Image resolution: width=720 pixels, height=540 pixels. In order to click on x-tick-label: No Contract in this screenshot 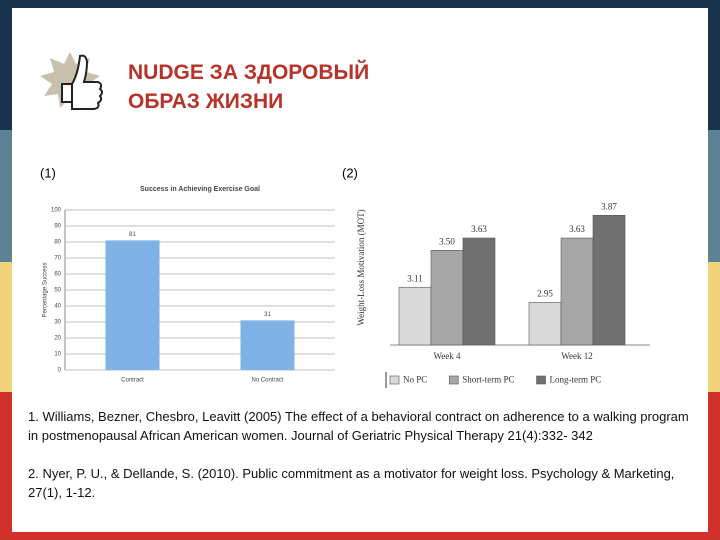, I will do `click(267, 381)`.